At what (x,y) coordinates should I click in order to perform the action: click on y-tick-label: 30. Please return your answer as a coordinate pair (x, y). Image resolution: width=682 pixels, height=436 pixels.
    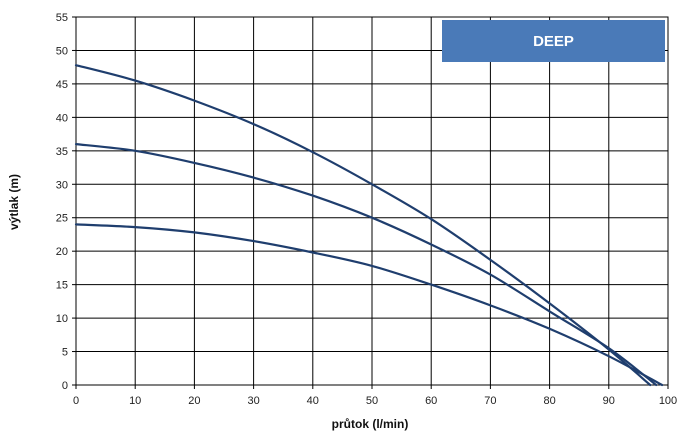
    Looking at the image, I should click on (62, 185).